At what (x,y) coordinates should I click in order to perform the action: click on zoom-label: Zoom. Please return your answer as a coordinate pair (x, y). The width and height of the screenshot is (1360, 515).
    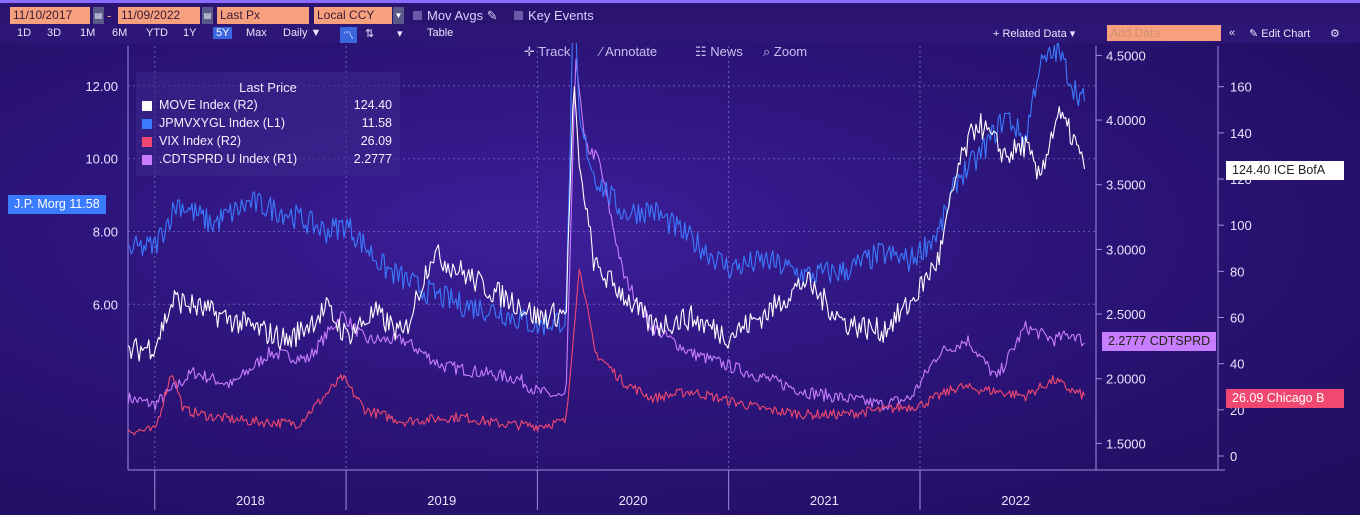
    Looking at the image, I should click on (790, 51).